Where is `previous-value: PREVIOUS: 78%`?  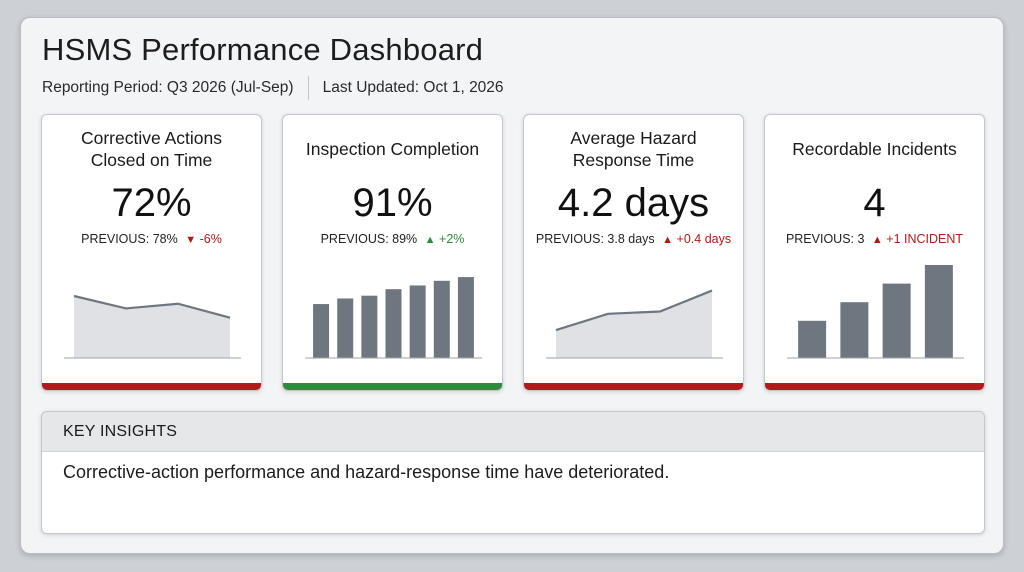 previous-value: PREVIOUS: 78% is located at coordinates (129, 239).